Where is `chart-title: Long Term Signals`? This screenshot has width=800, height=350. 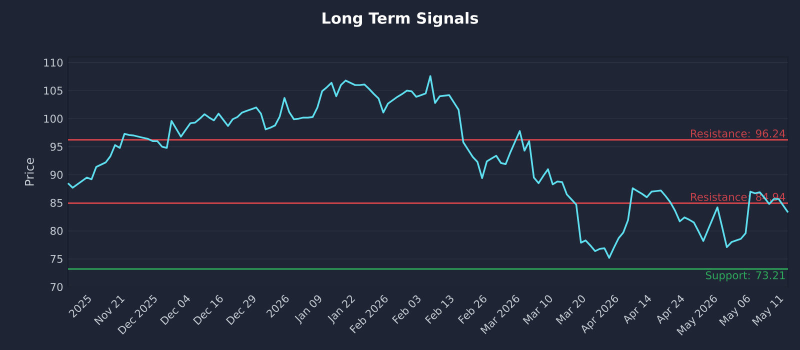
chart-title: Long Term Signals is located at coordinates (400, 19).